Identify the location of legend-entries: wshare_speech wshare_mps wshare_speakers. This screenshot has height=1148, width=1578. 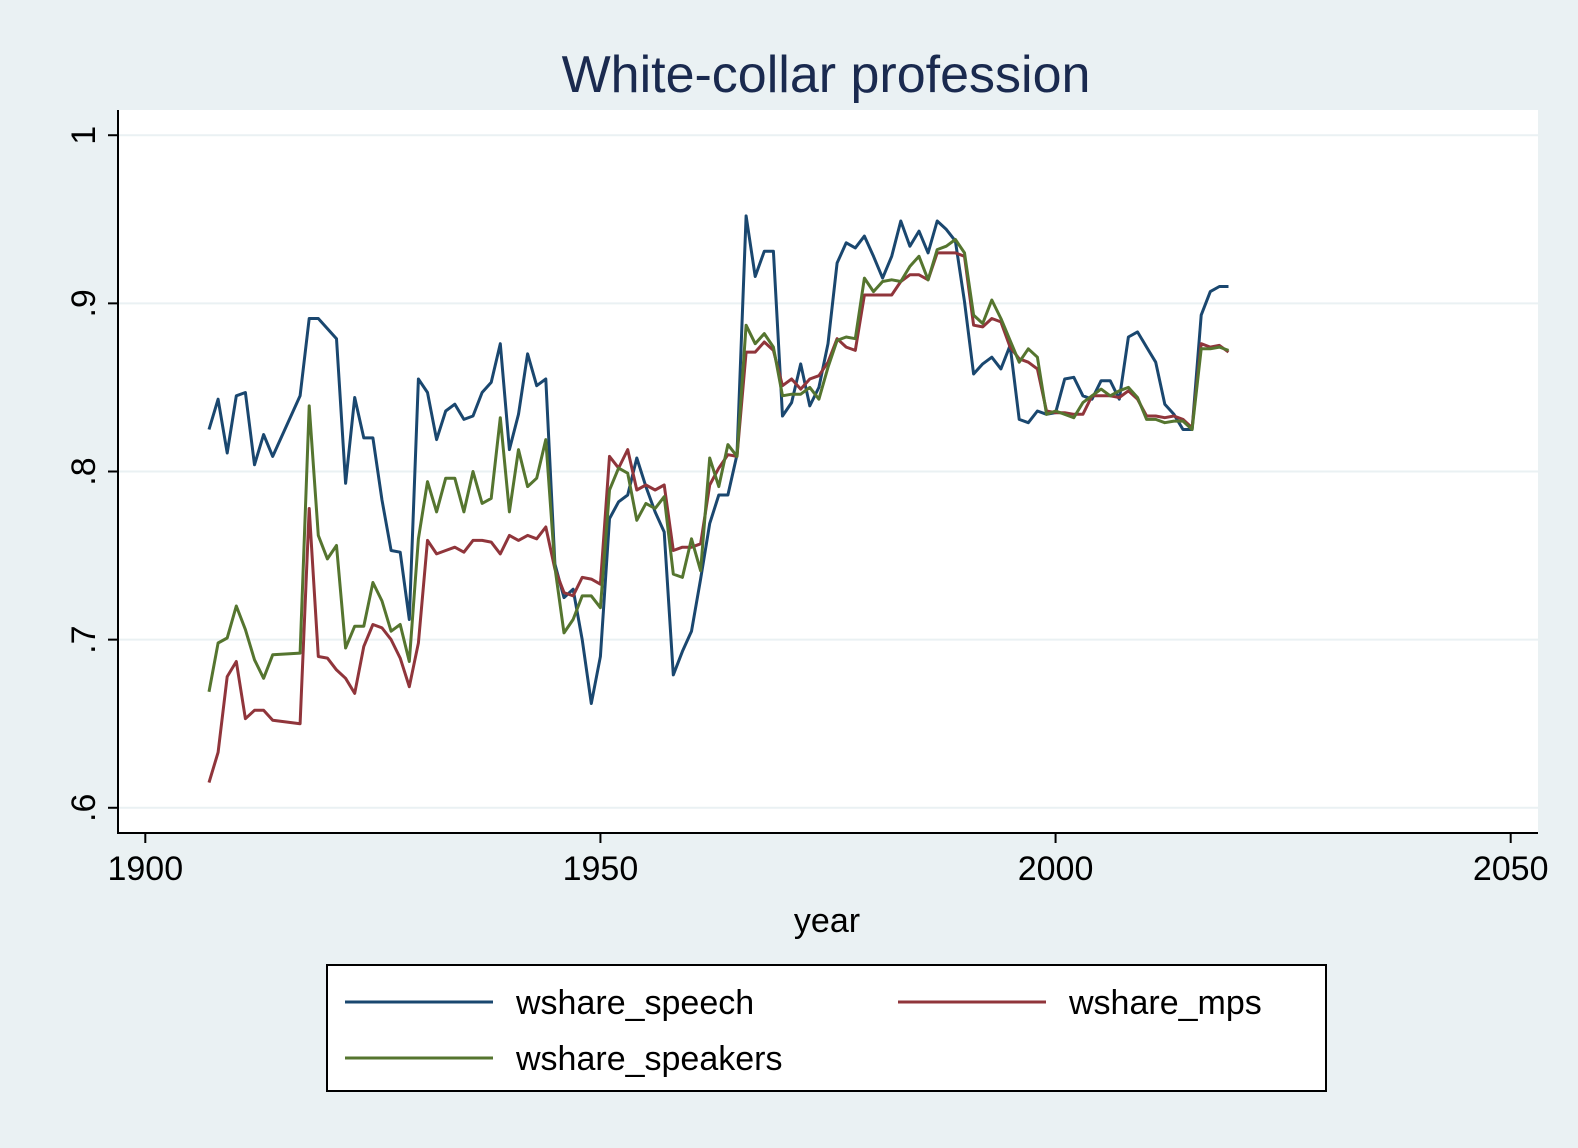
(803, 1031).